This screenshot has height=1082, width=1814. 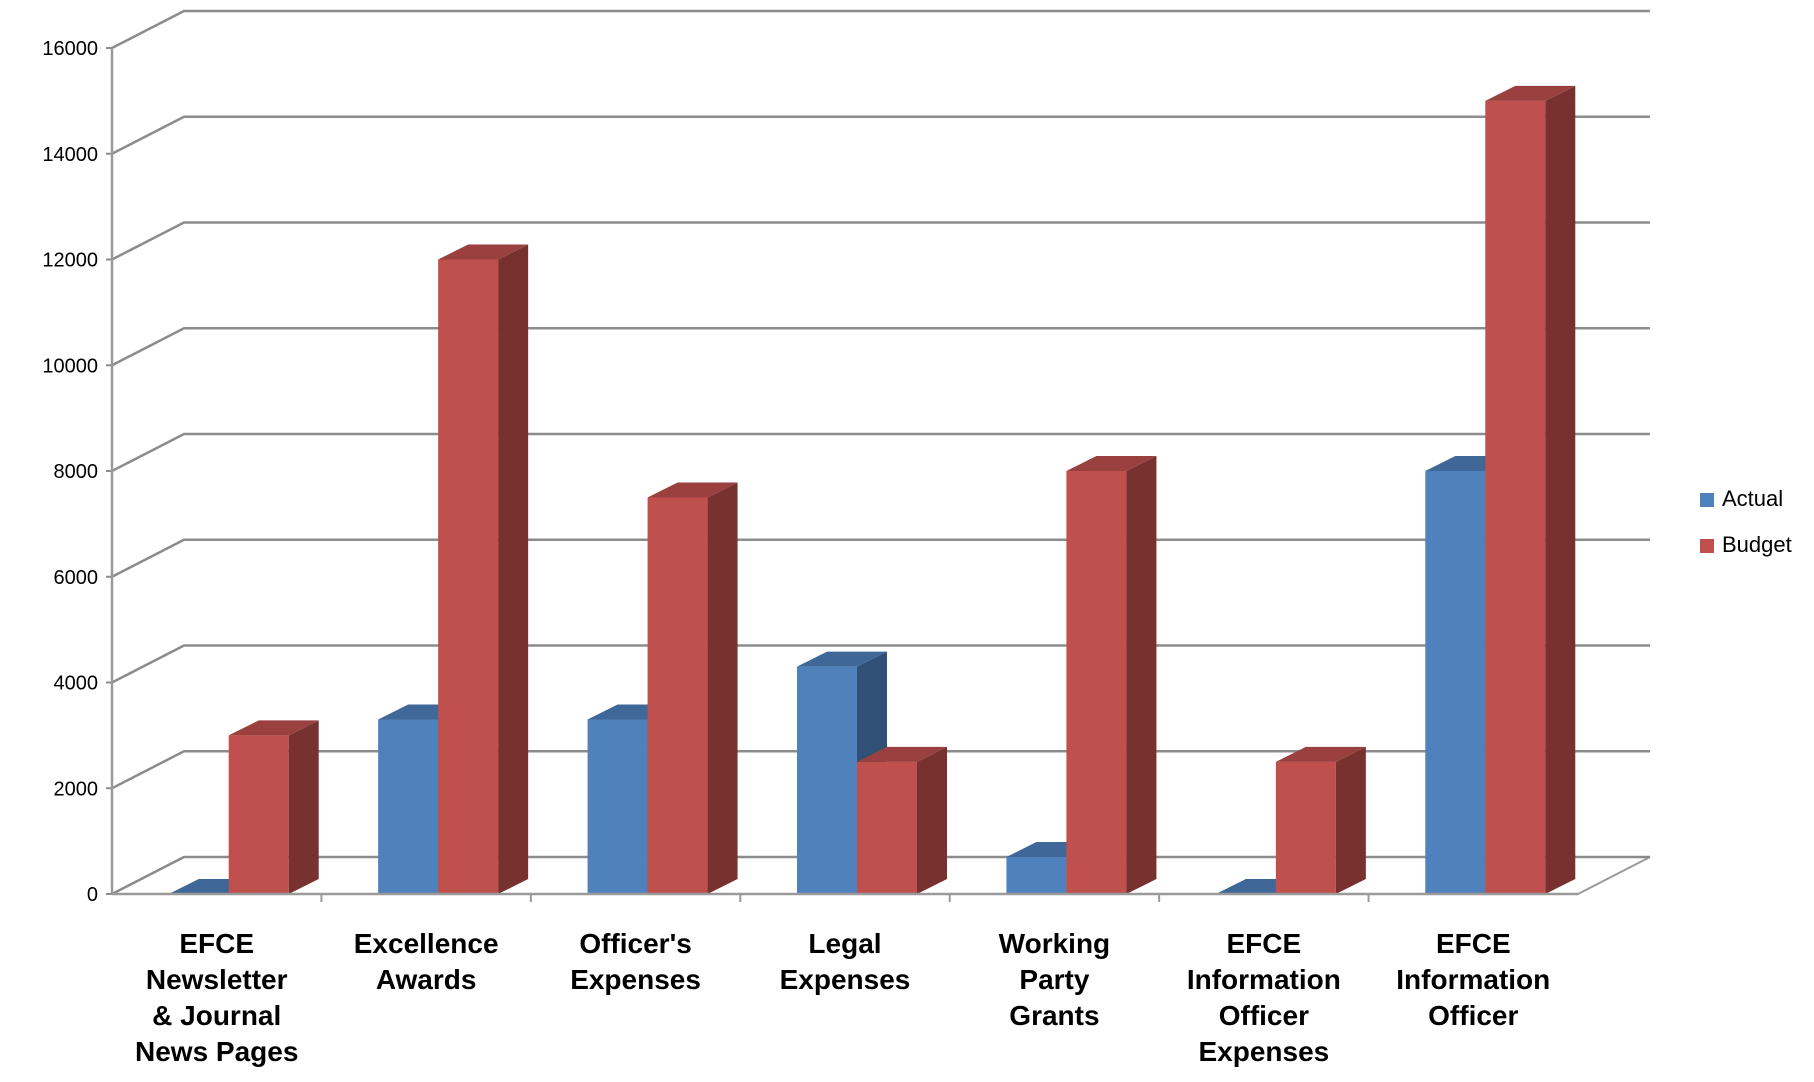 What do you see at coordinates (216, 1051) in the screenshot?
I see `x-category-label: News Pages` at bounding box center [216, 1051].